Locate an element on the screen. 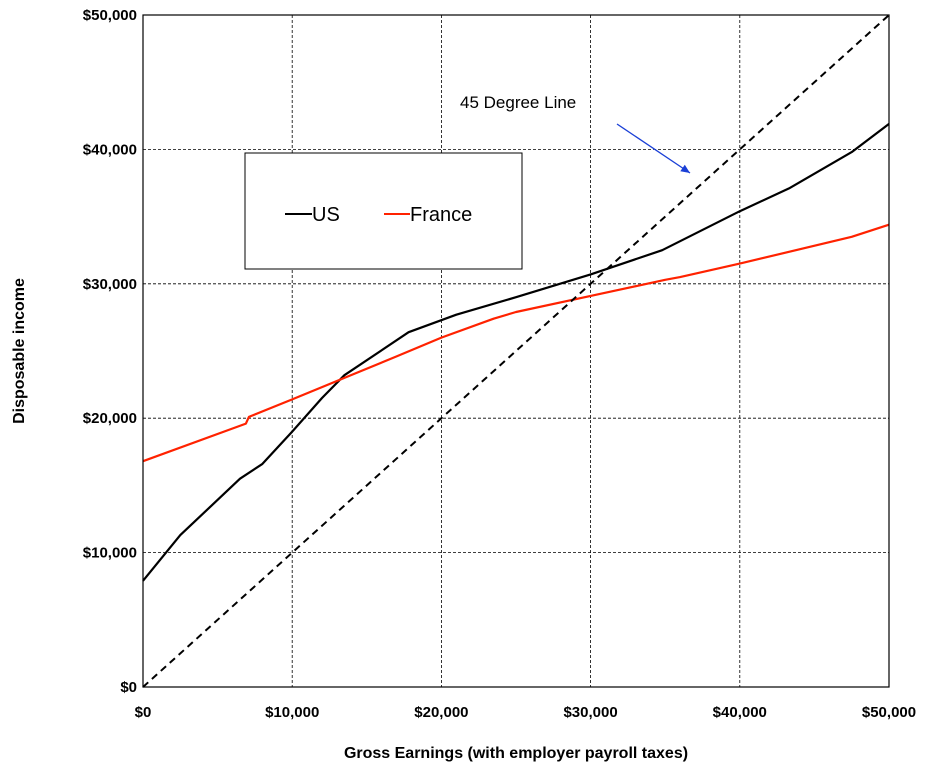 The height and width of the screenshot is (770, 932). y-tick-label: $0 is located at coordinates (128, 687).